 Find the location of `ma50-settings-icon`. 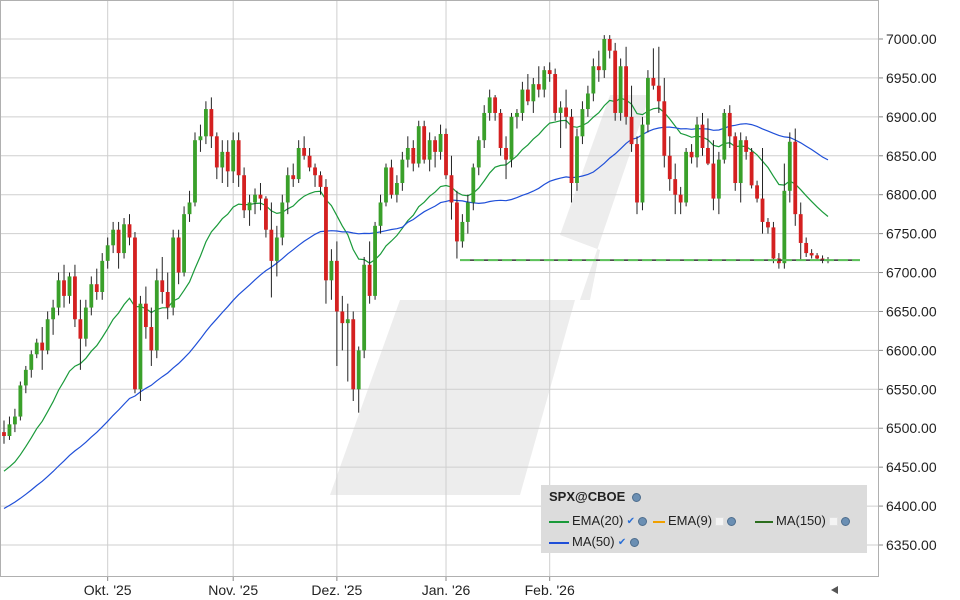

ma50-settings-icon is located at coordinates (634, 543).